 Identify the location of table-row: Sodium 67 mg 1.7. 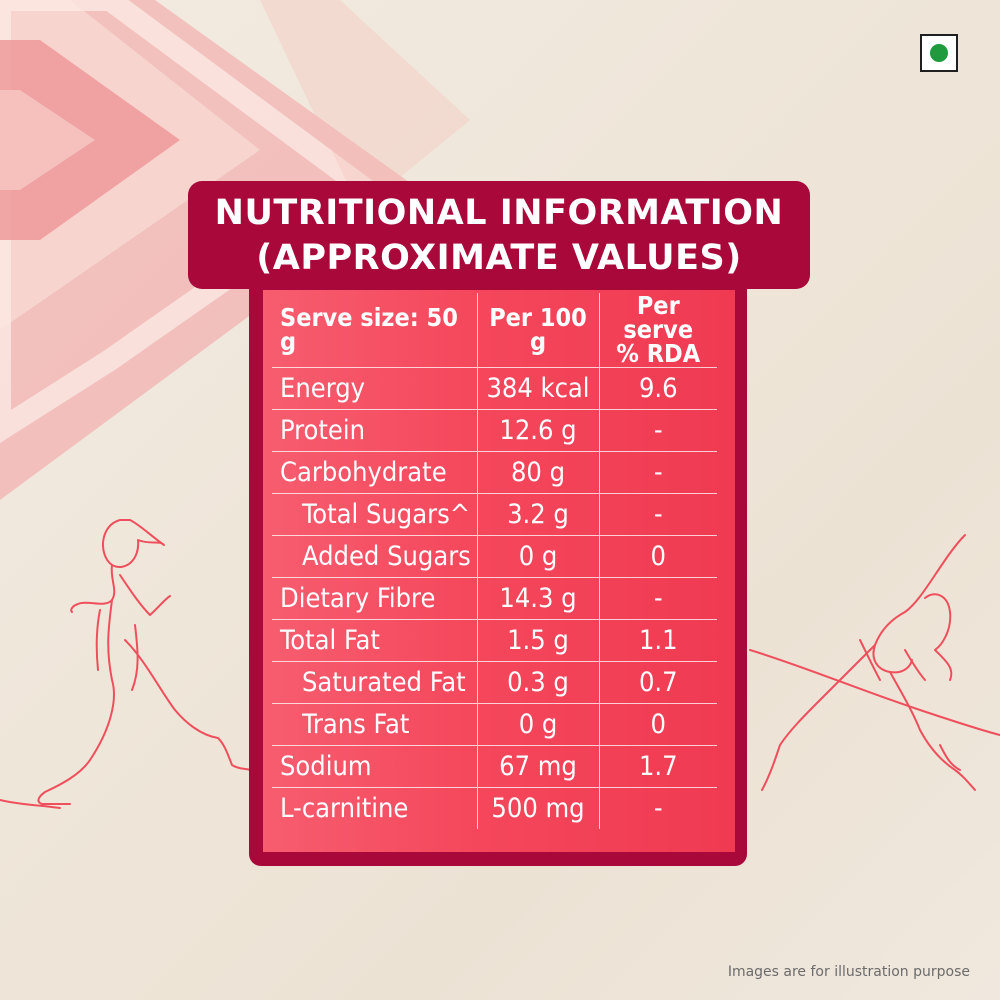
(494, 766).